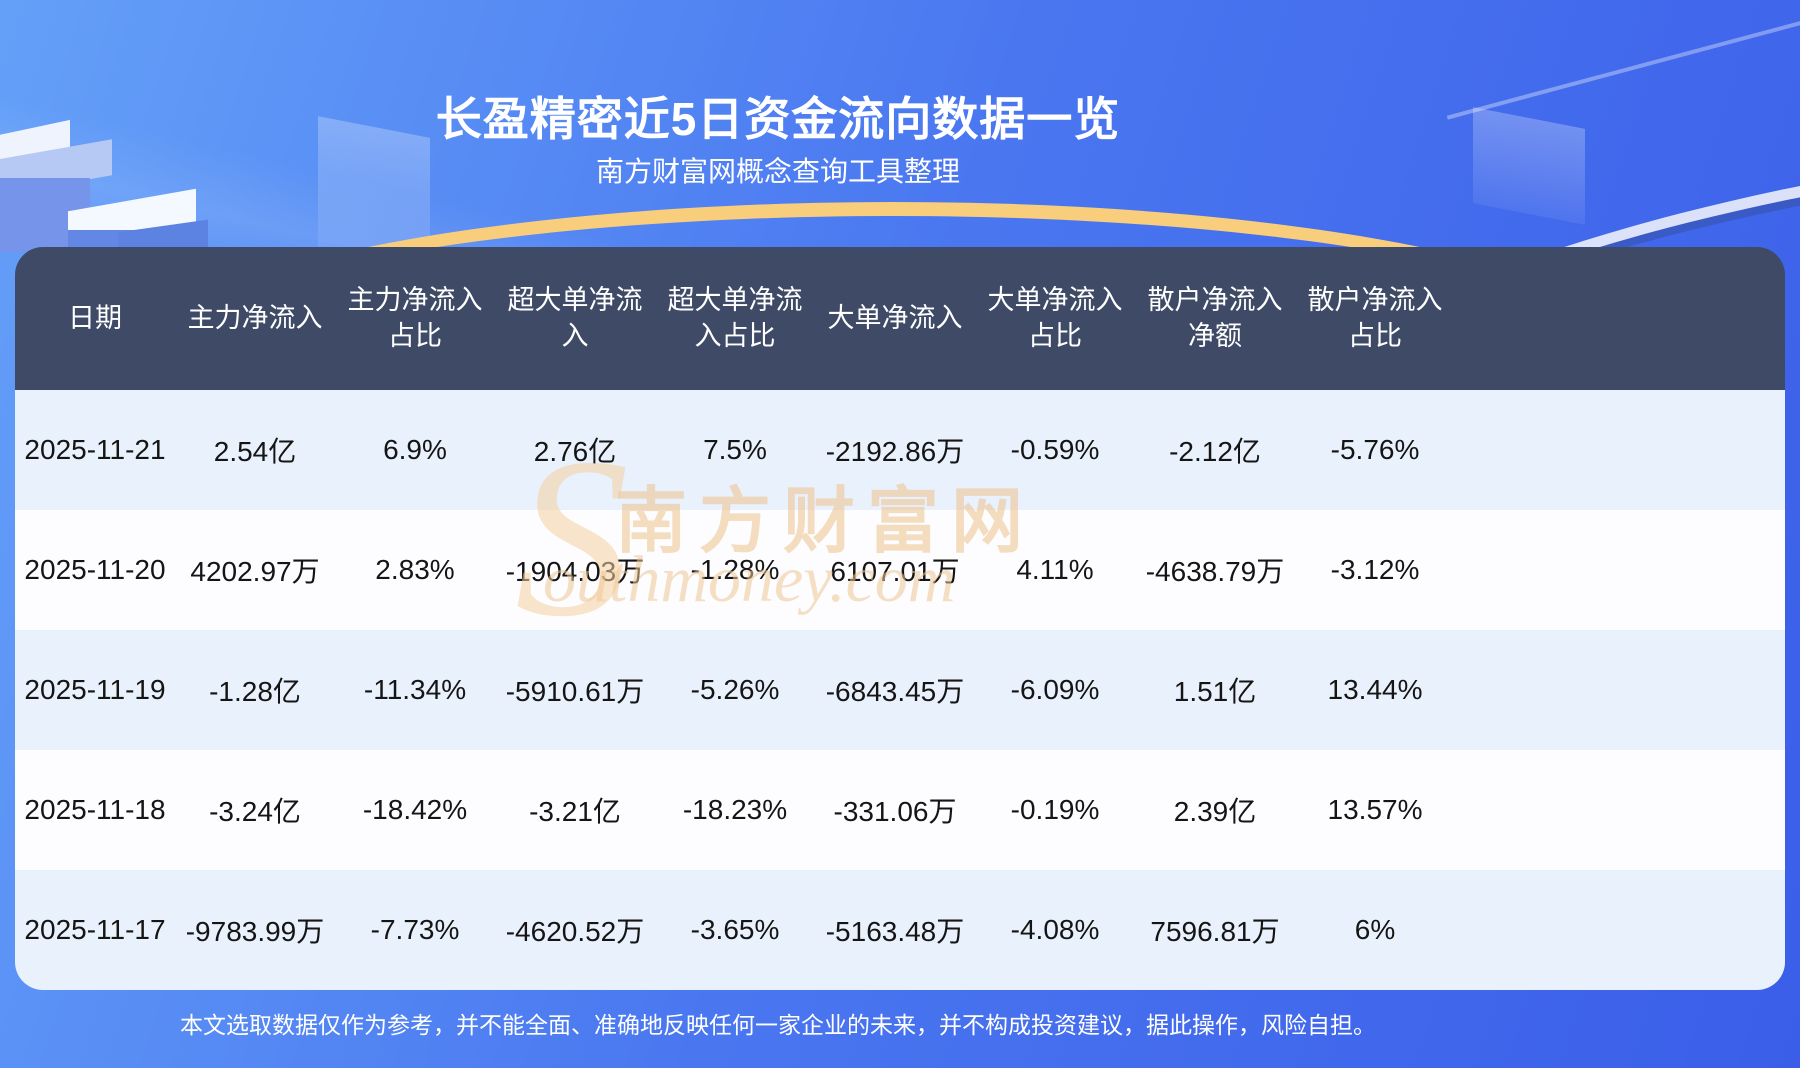 This screenshot has width=1800, height=1068. I want to click on table-cell: -4638.79万, so click(1215, 571).